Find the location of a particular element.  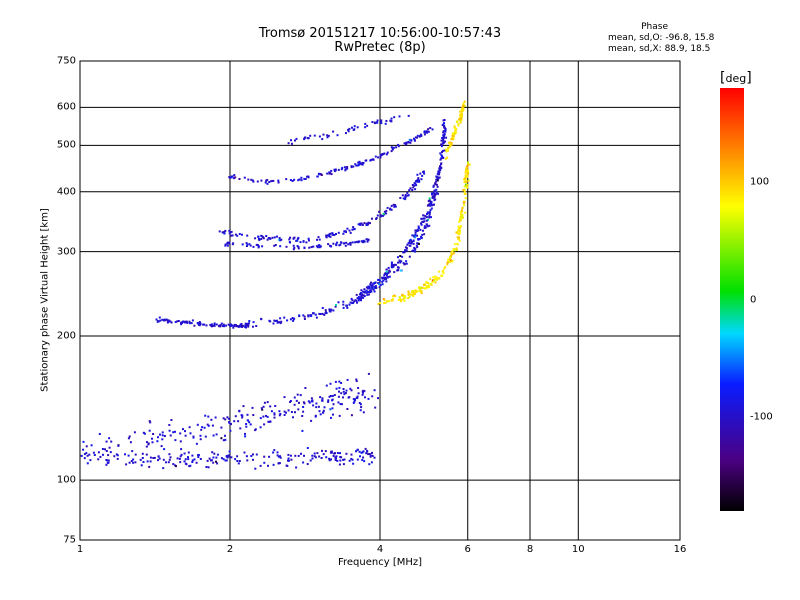

colorbar-tick-label: 100 is located at coordinates (760, 182).